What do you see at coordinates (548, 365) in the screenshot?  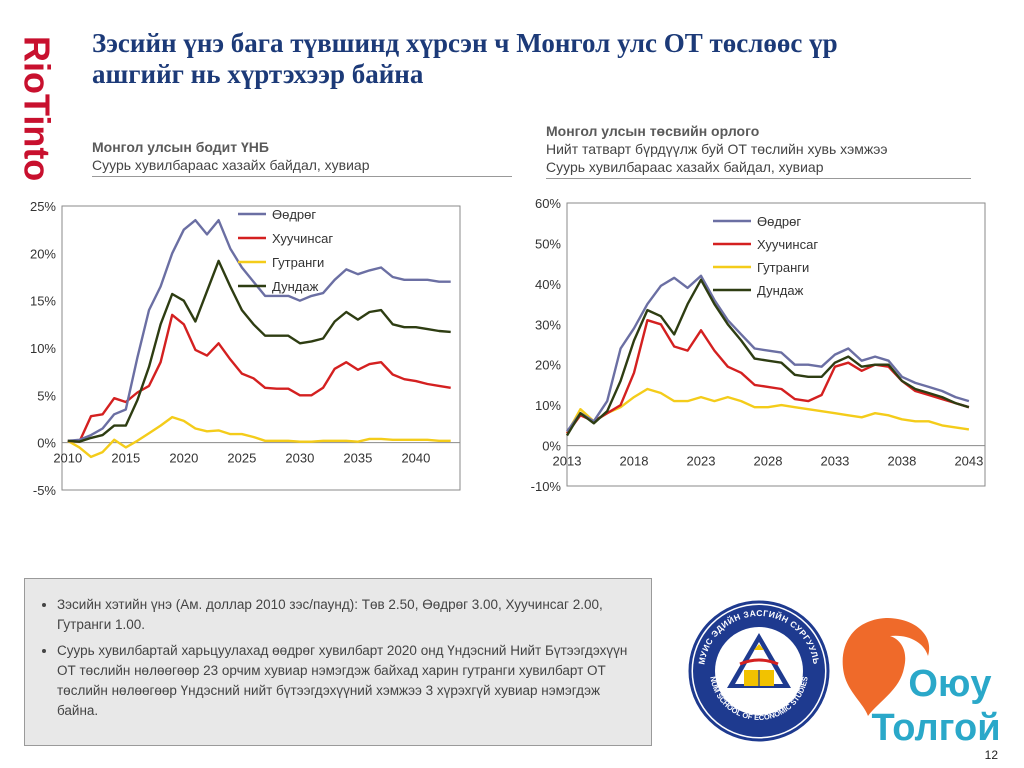 I see `revenue-ytick-label: 20%` at bounding box center [548, 365].